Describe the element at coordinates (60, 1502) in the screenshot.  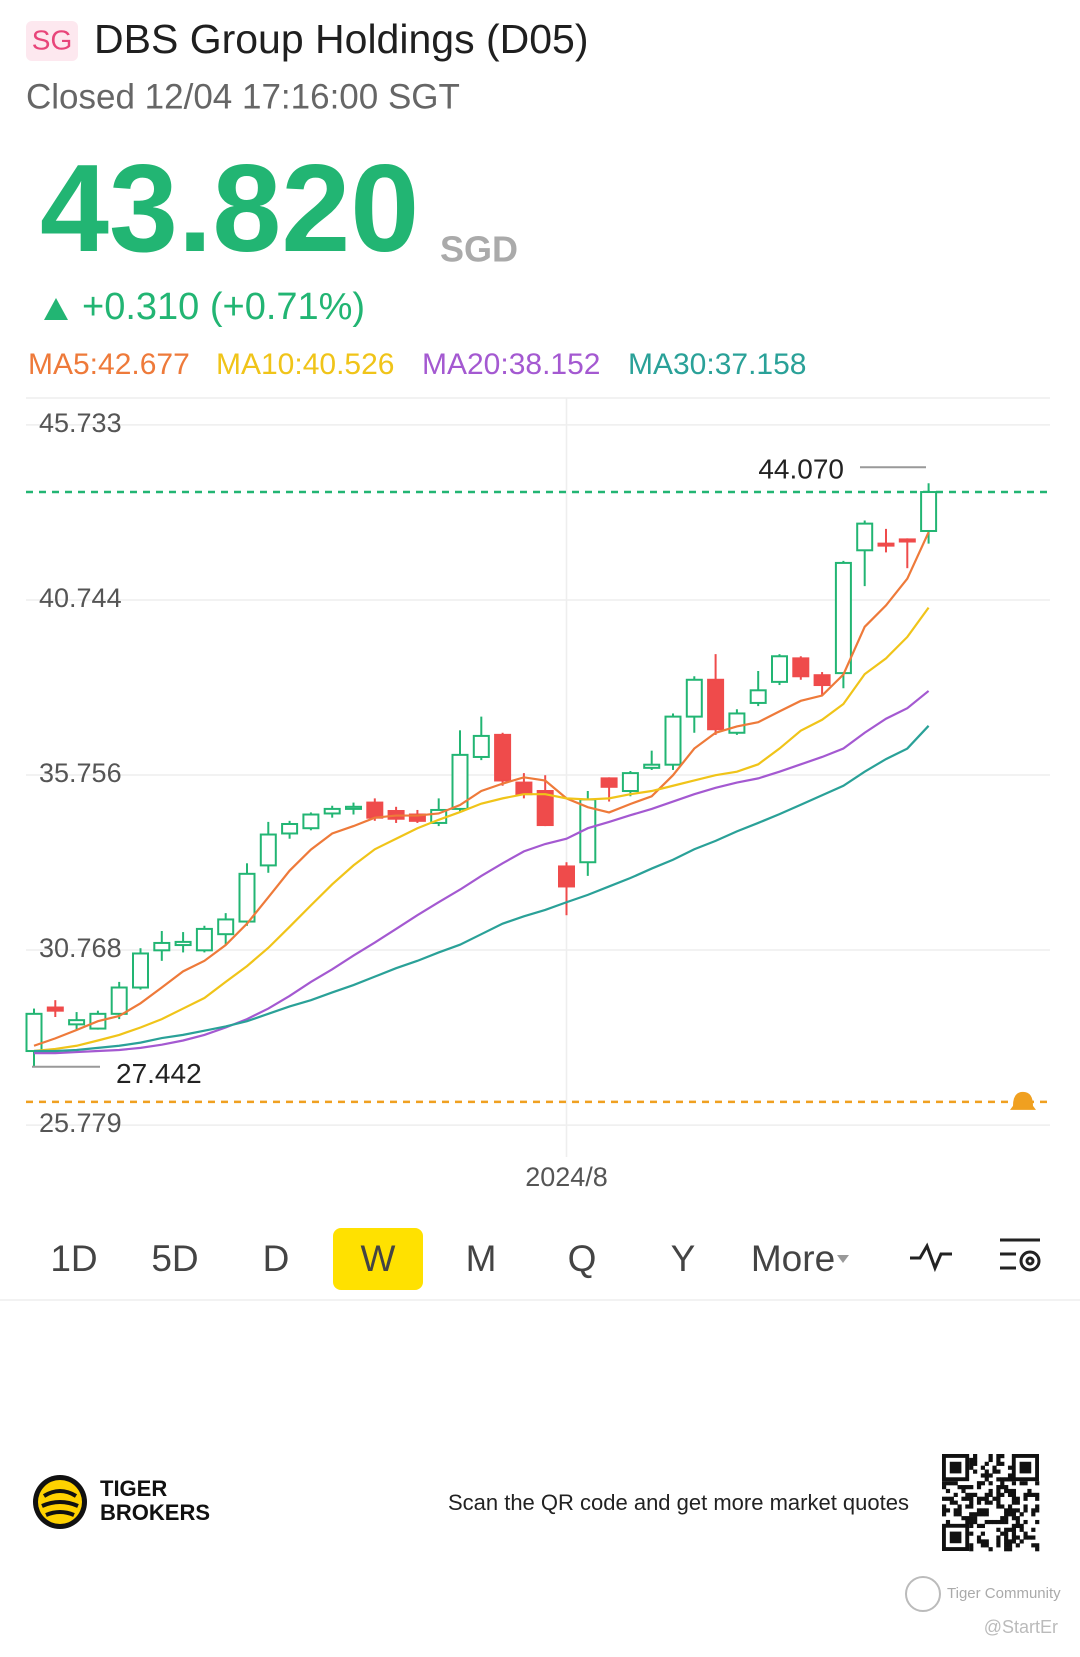
I see `tiger-logo` at that location.